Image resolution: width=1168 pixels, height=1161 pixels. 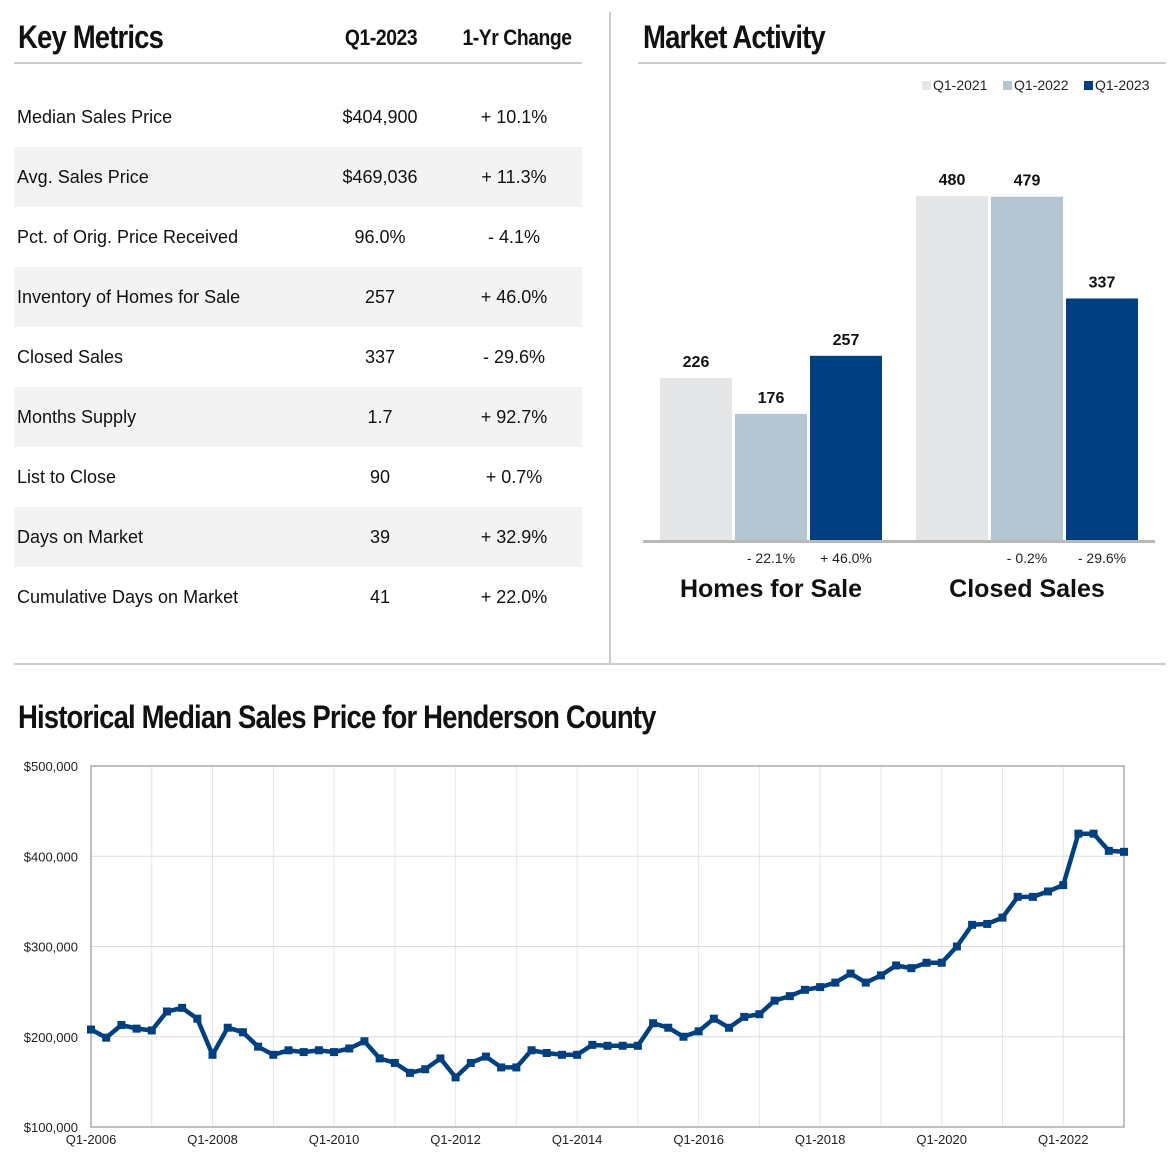 I want to click on bar-value-label: 479, so click(x=1027, y=181).